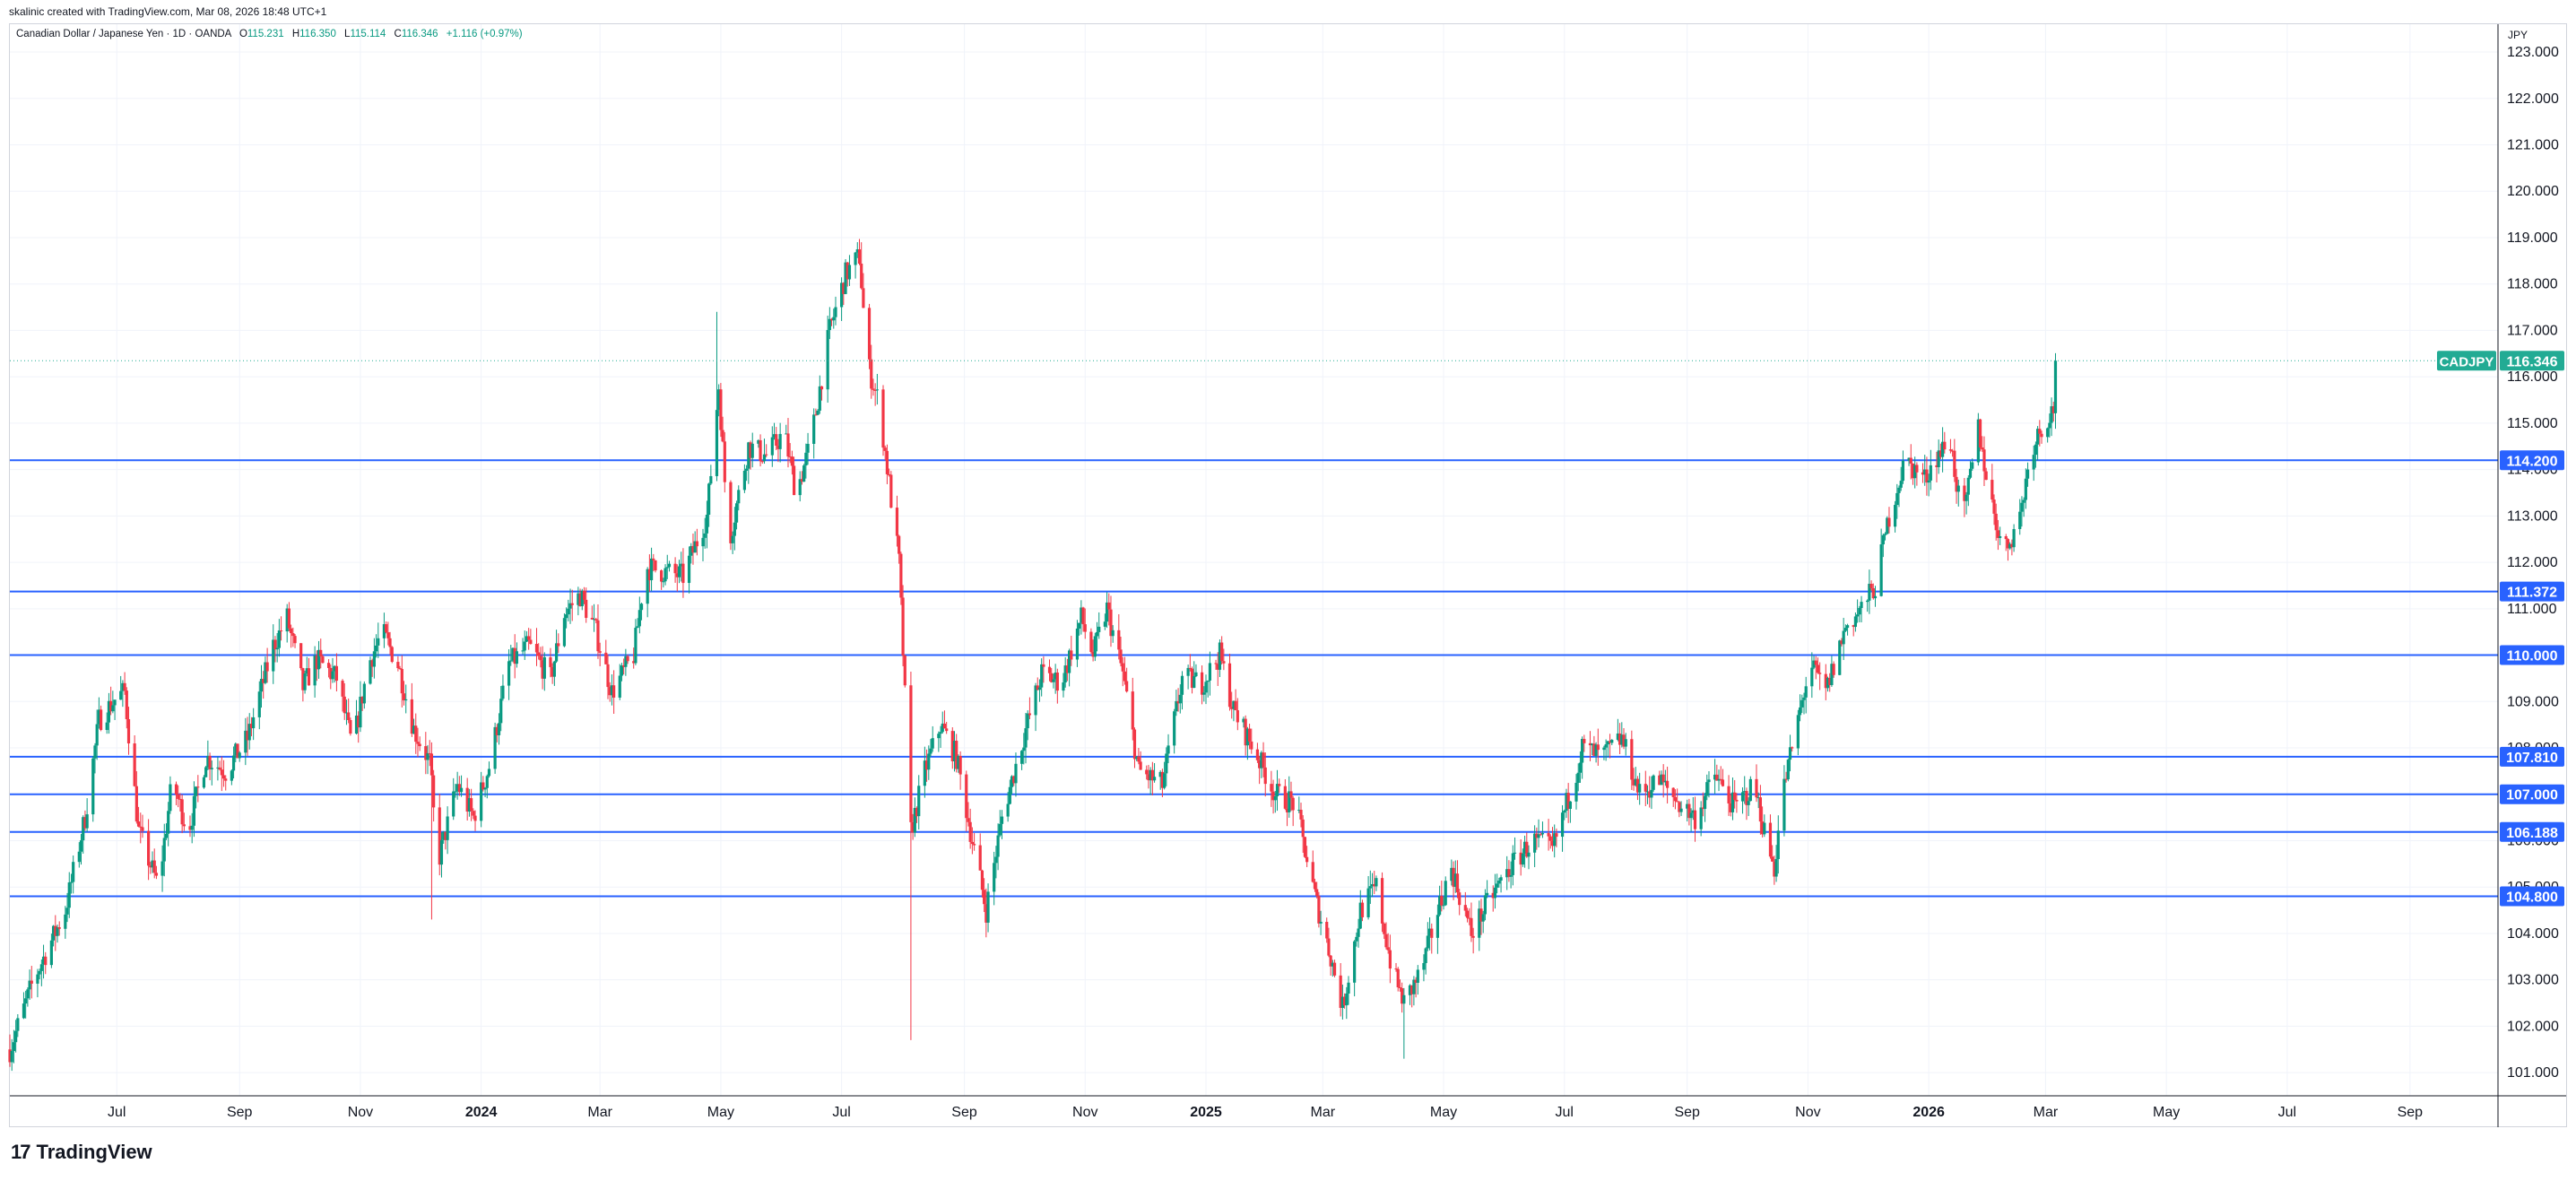 This screenshot has width=2576, height=1181. What do you see at coordinates (2533, 1073) in the screenshot?
I see `y-tick-label: 101.000` at bounding box center [2533, 1073].